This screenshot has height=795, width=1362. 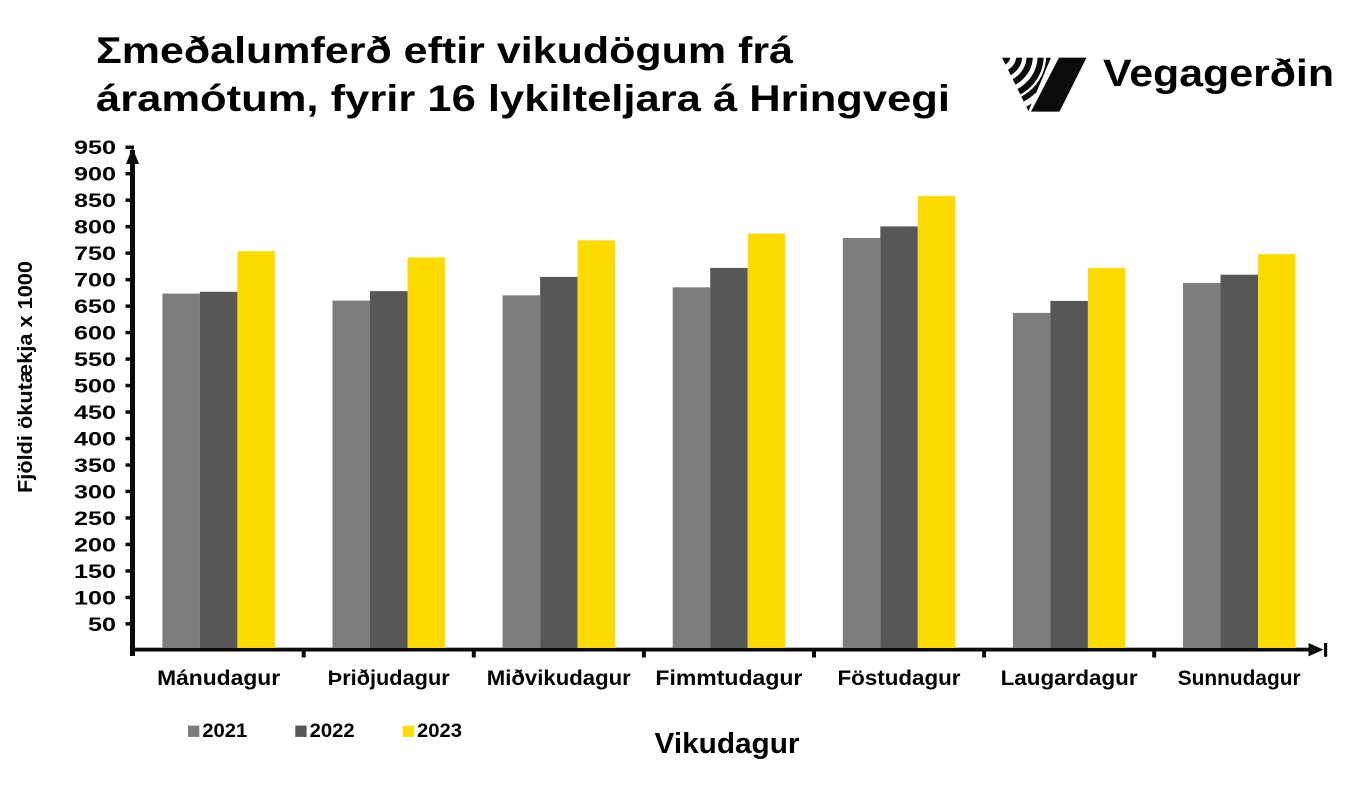 I want to click on svg-text: Miðvikudagur, so click(x=559, y=678).